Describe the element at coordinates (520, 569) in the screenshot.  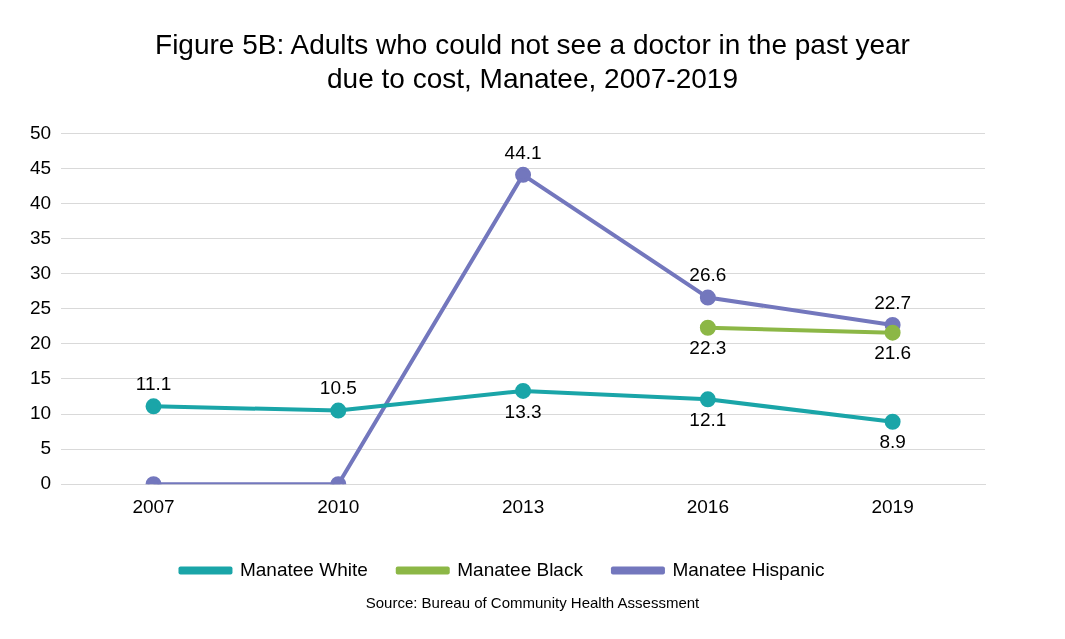
I see `legend-label: Manatee Black` at that location.